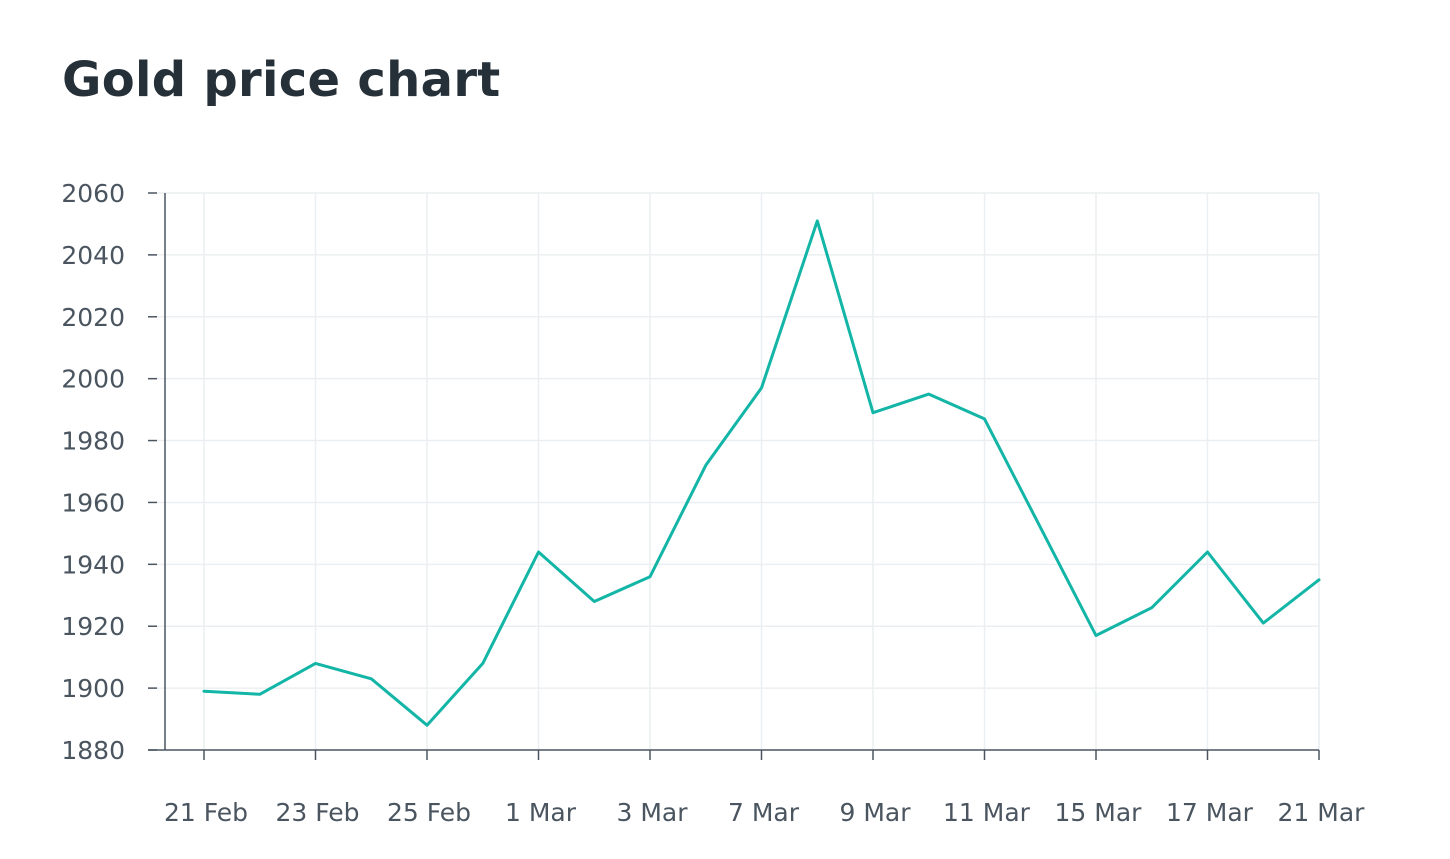 Image resolution: width=1450 pixels, height=859 pixels. I want to click on y-tick-label: 2020, so click(93, 317).